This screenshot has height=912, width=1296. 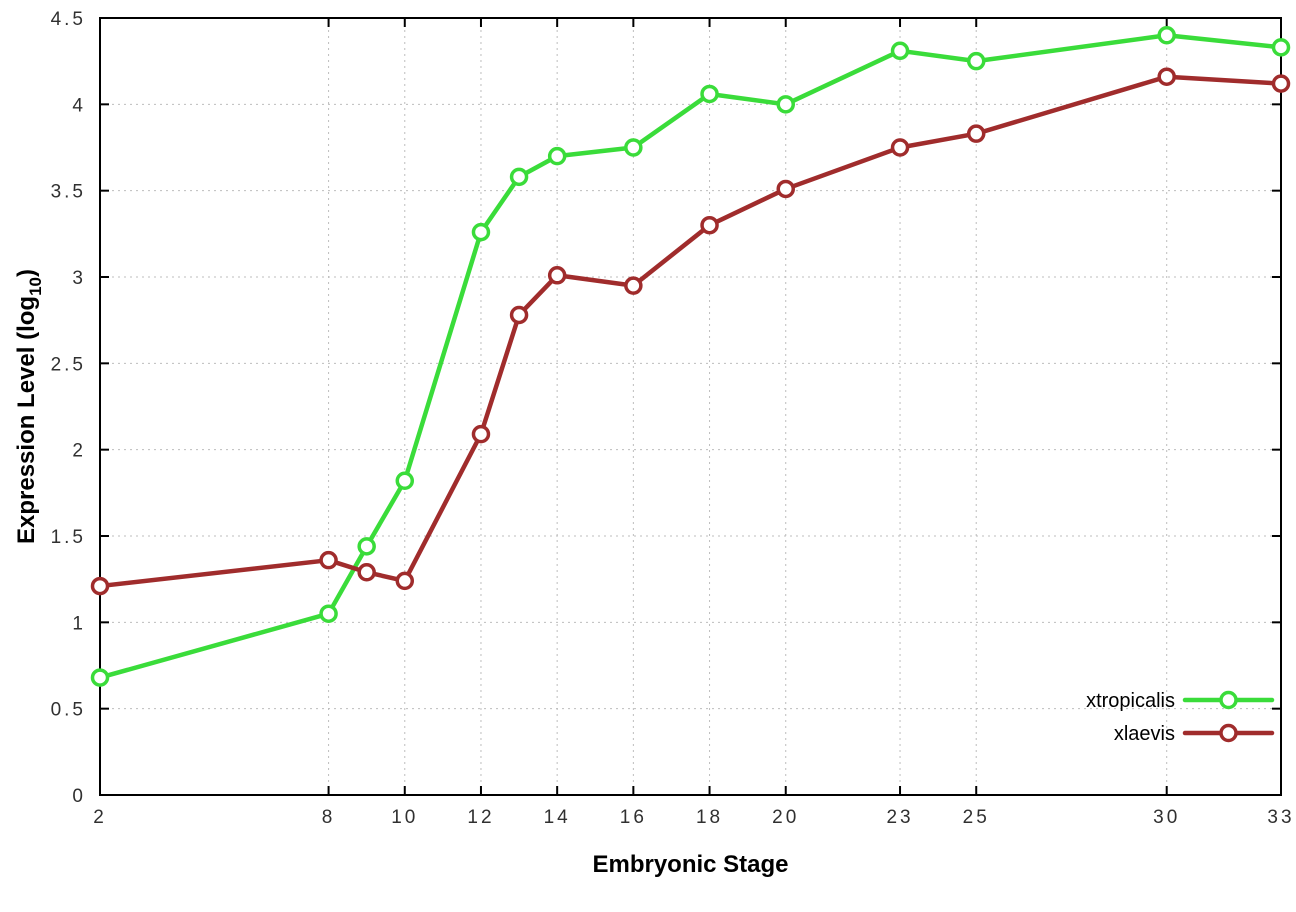 What do you see at coordinates (557, 817) in the screenshot?
I see `x-tick-label: 14` at bounding box center [557, 817].